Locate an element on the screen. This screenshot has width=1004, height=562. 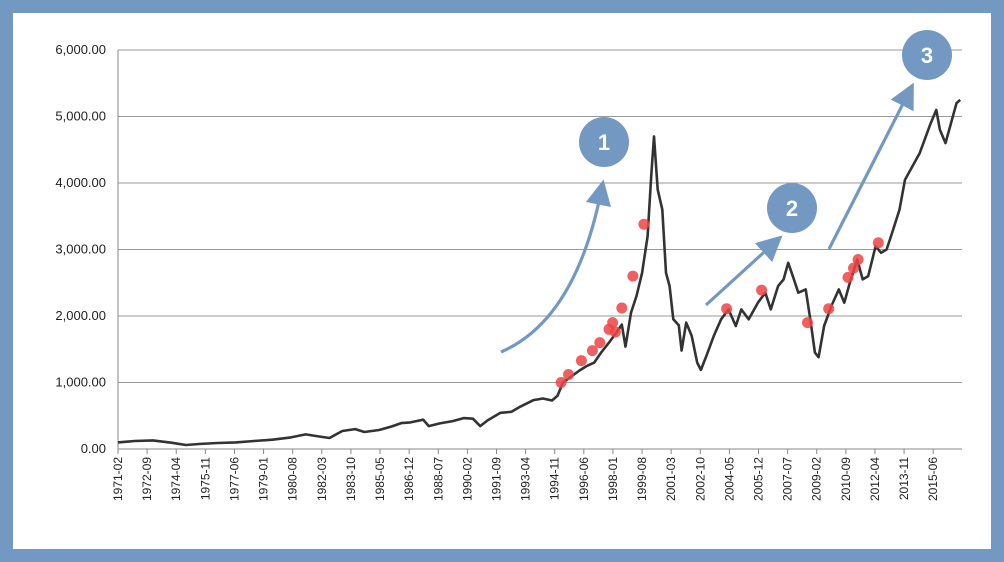
x-tick-label: 2013-11 is located at coordinates (904, 478).